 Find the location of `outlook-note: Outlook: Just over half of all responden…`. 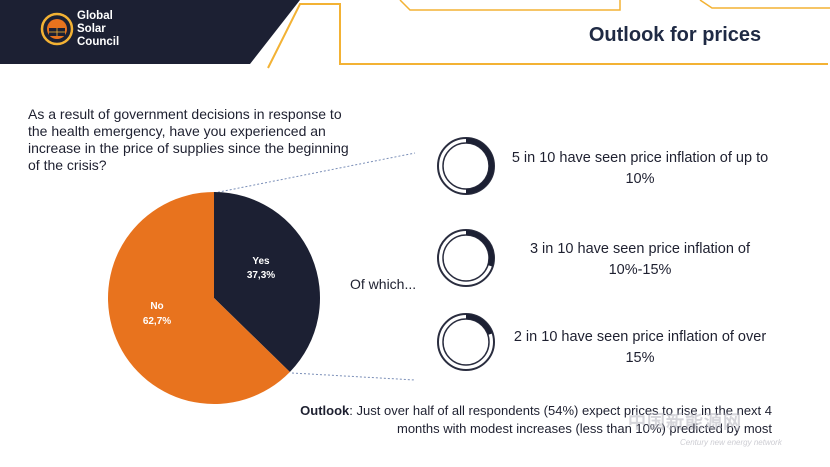

outlook-note: Outlook: Just over half of all responden… is located at coordinates (522, 420).